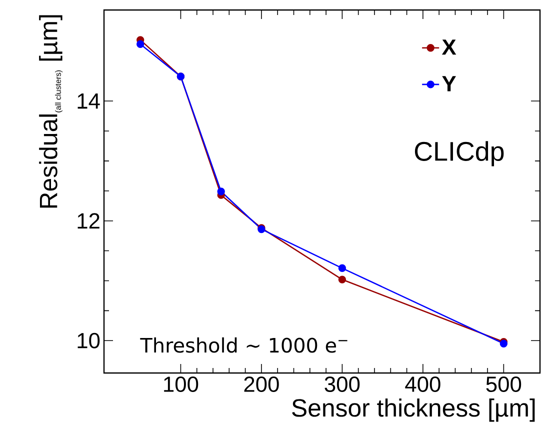  Describe the element at coordinates (342, 384) in the screenshot. I see `x-tick-label: 300` at that location.